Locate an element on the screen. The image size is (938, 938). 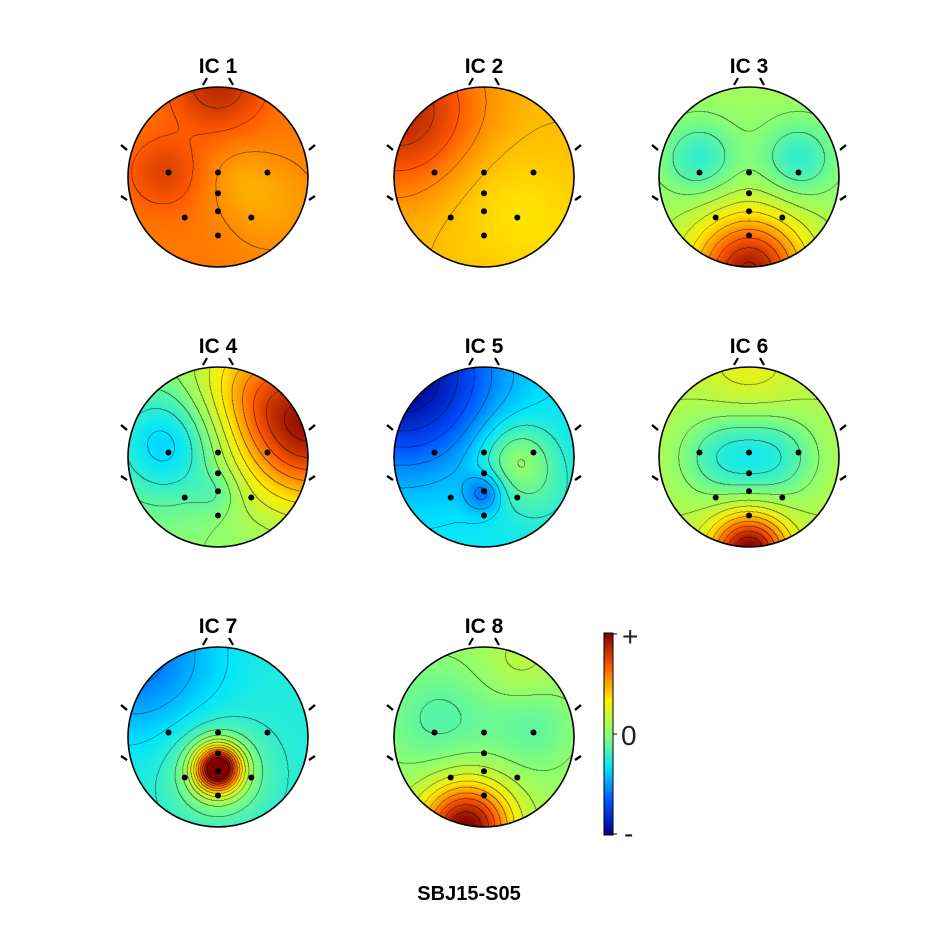
topomap-4: IC 4 is located at coordinates (218, 441).